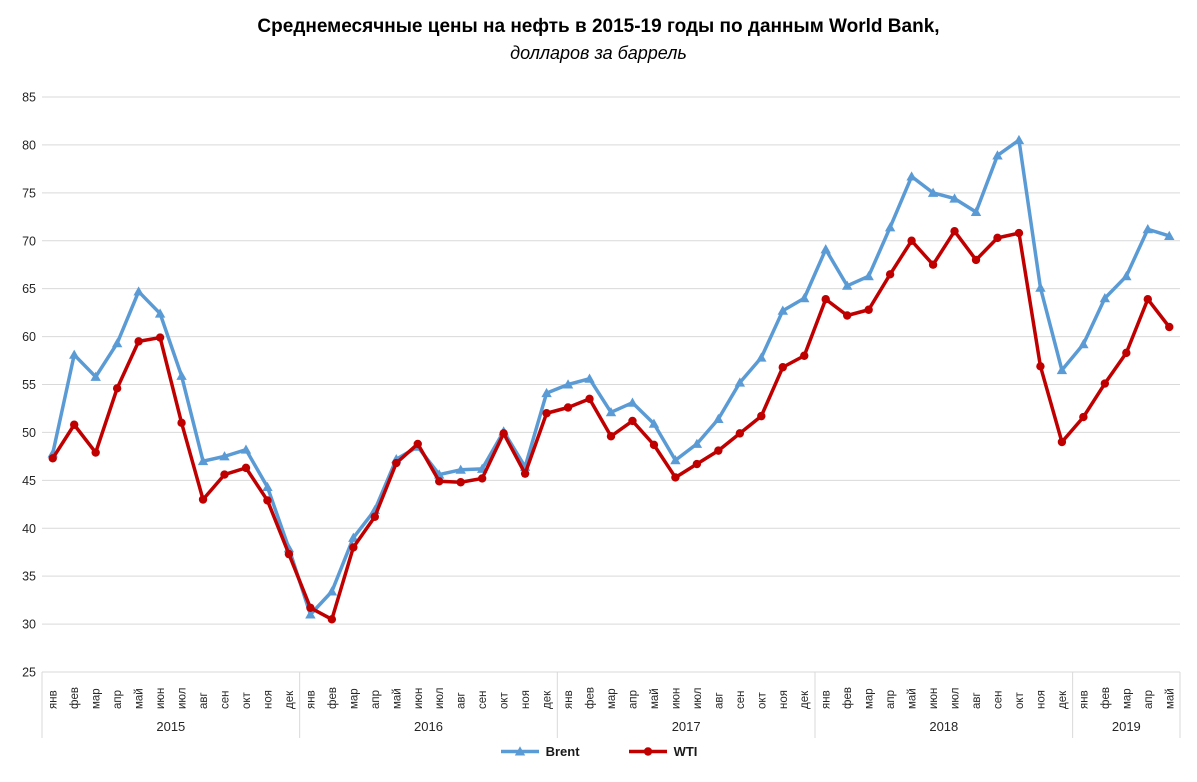 This screenshot has height=782, width=1197. I want to click on svg-text: 75, so click(29, 193).